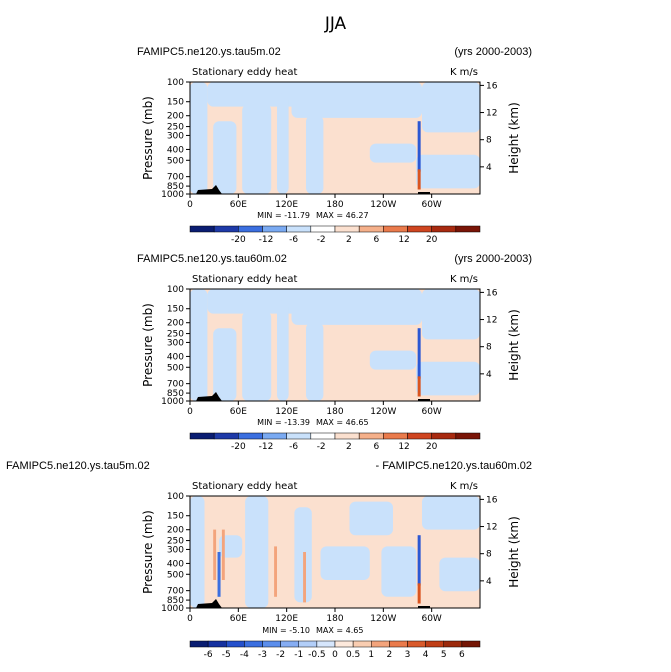 The height and width of the screenshot is (672, 671). I want to click on y-tick-label: 250, so click(175, 335).